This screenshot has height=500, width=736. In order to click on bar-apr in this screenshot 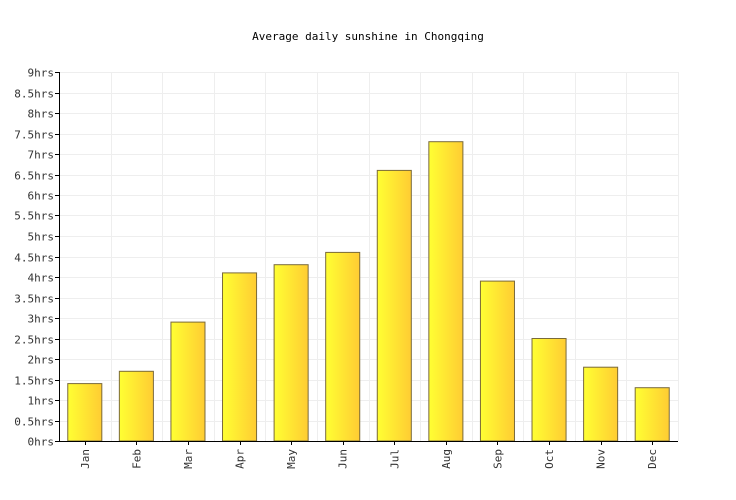, I will do `click(240, 357)`.